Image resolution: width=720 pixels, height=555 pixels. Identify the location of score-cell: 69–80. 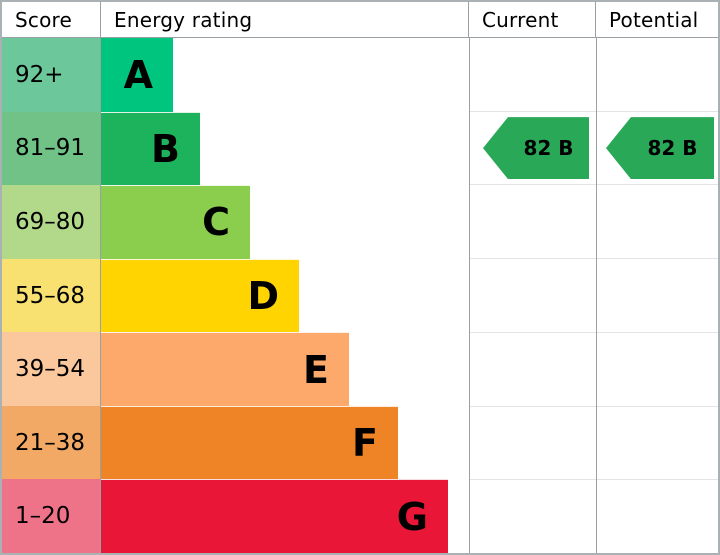
(51, 222).